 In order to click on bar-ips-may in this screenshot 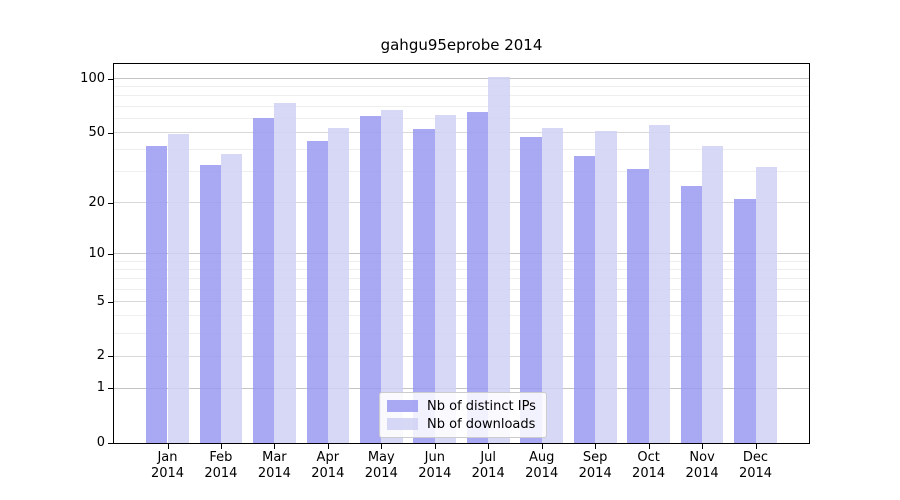, I will do `click(370, 279)`.